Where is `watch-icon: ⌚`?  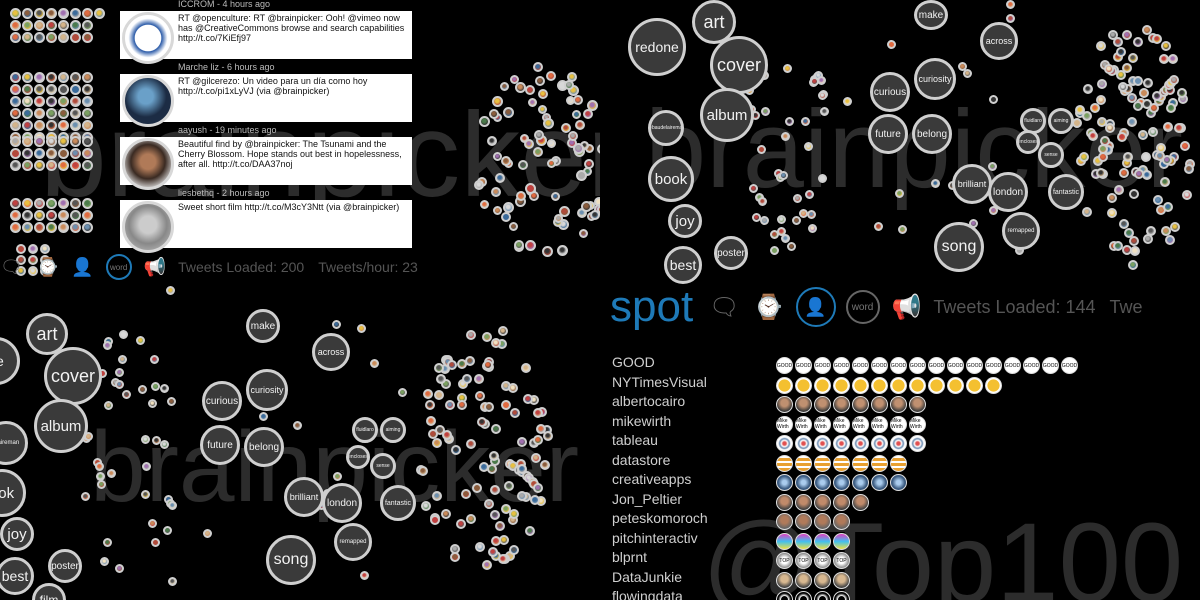
watch-icon: ⌚ is located at coordinates (48, 266).